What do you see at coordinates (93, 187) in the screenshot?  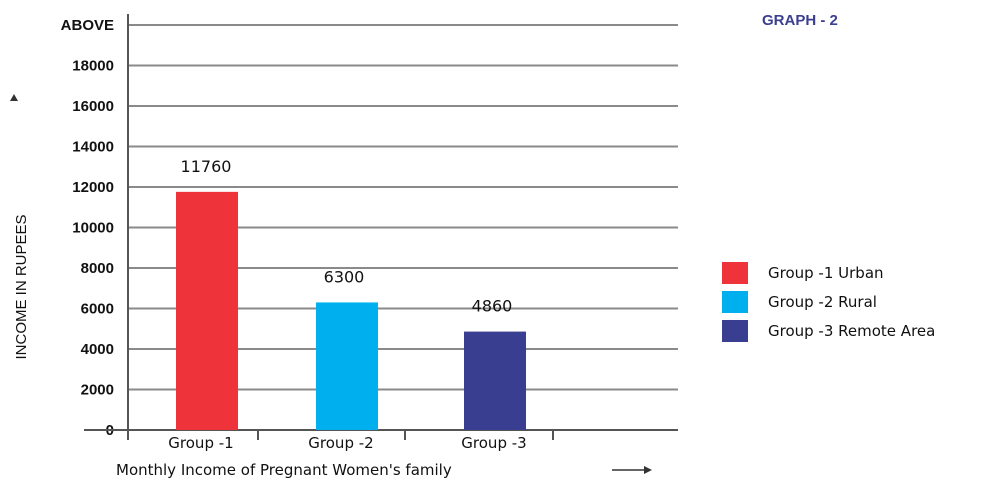 I see `y-tick-label: 12000` at bounding box center [93, 187].